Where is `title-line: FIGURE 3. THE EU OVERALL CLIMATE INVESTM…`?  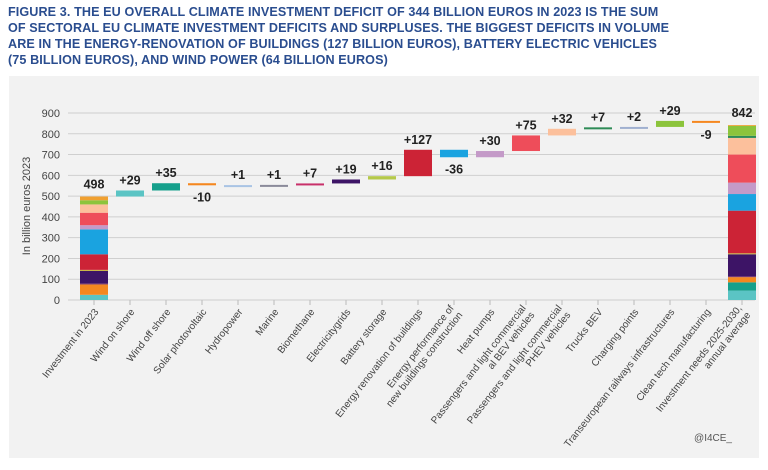 title-line: FIGURE 3. THE EU OVERALL CLIMATE INVESTM… is located at coordinates (333, 12).